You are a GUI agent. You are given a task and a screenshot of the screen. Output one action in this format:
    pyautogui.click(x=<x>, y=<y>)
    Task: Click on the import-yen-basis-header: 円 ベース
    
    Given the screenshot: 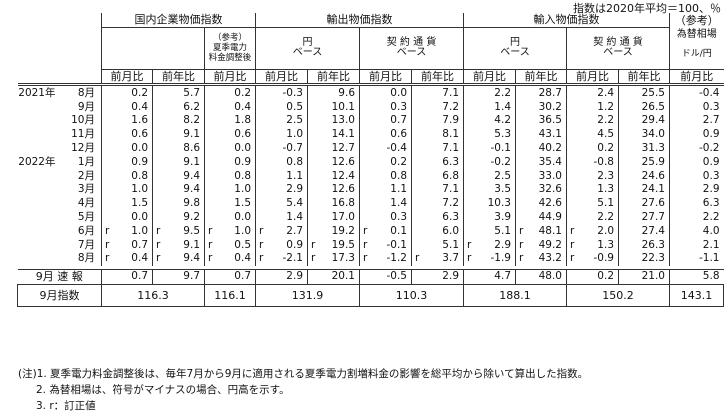 What is the action you would take?
    pyautogui.click(x=515, y=48)
    